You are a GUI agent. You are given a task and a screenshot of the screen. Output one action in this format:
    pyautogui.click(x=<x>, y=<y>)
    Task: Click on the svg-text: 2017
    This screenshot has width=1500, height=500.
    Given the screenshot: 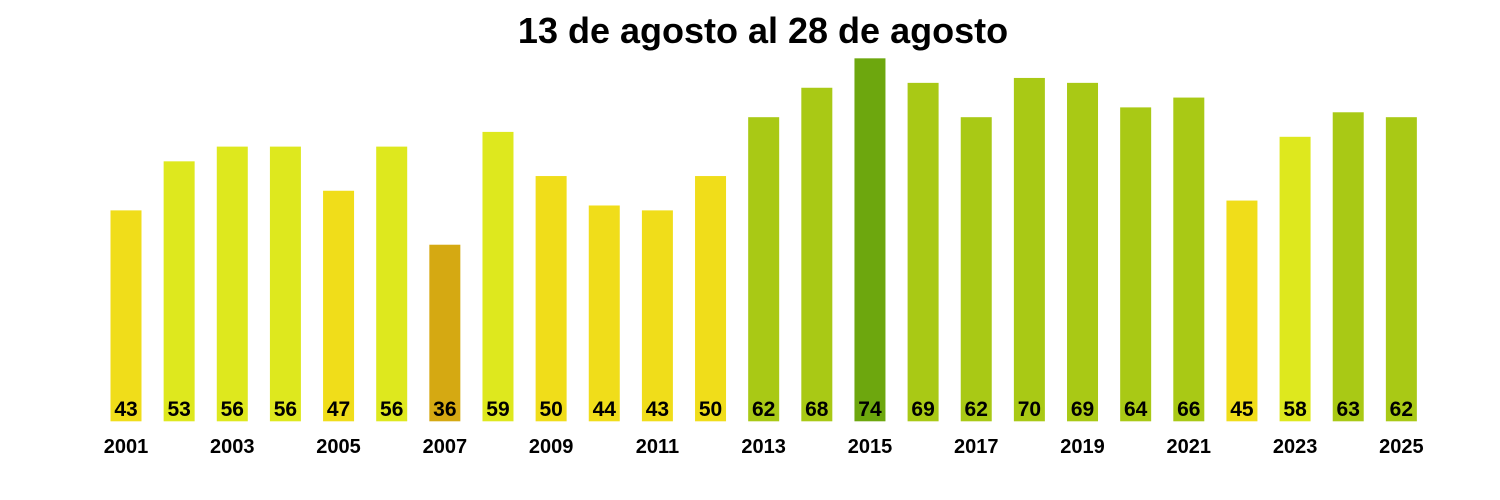 What is the action you would take?
    pyautogui.click(x=976, y=447)
    